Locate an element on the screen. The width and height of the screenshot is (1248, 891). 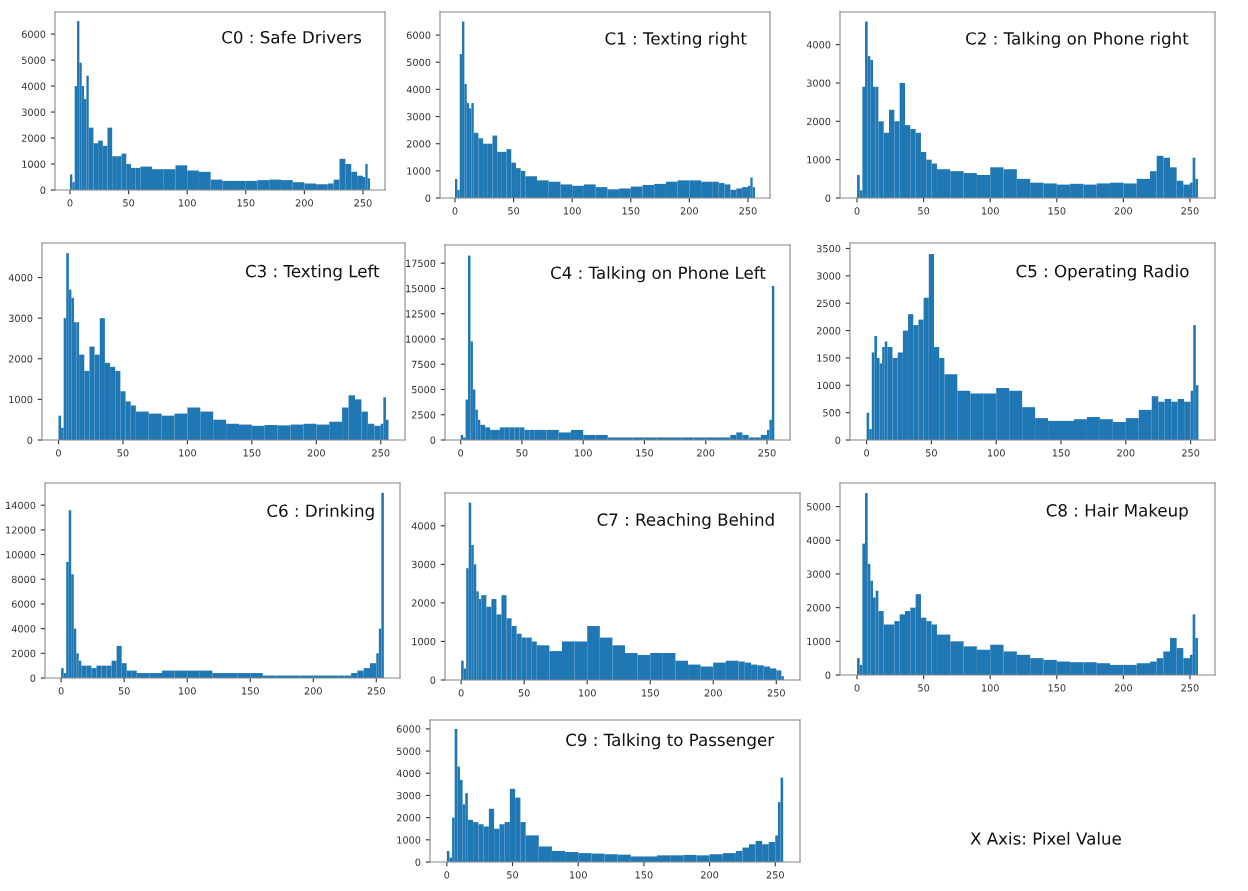
y-tick-label: 1500 is located at coordinates (829, 358).